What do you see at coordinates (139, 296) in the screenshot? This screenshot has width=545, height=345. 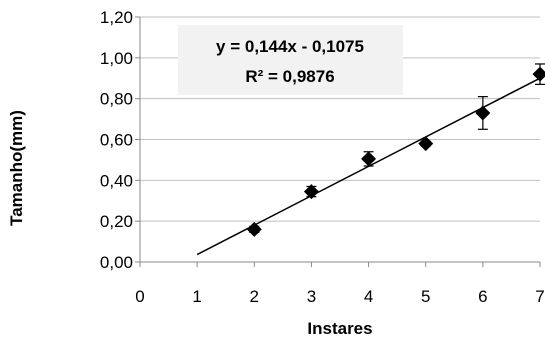 I see `x-tick-label: 0` at bounding box center [139, 296].